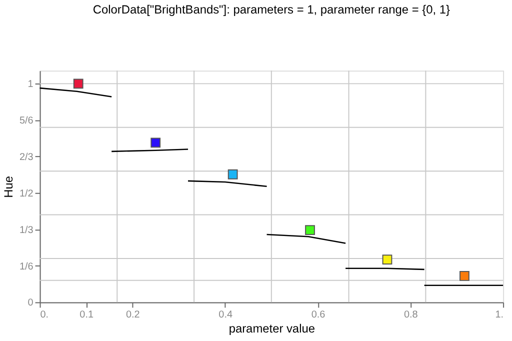 The width and height of the screenshot is (512, 341). I want to click on x-tick-label: 0.1, so click(87, 315).